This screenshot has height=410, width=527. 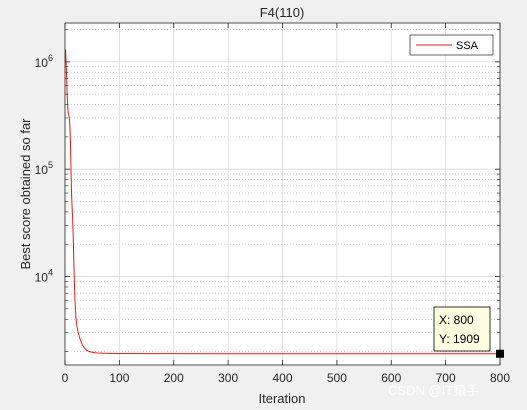 What do you see at coordinates (462, 329) in the screenshot?
I see `datatip-box` at bounding box center [462, 329].